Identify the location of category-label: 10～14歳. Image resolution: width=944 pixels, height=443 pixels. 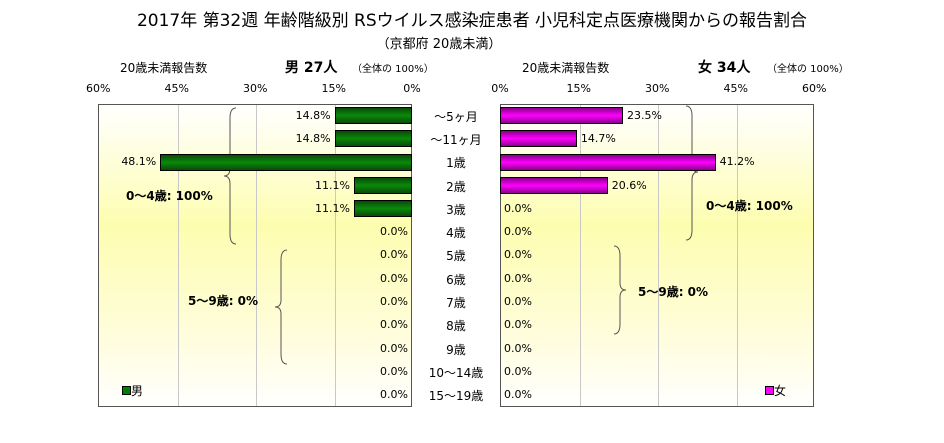
(456, 372).